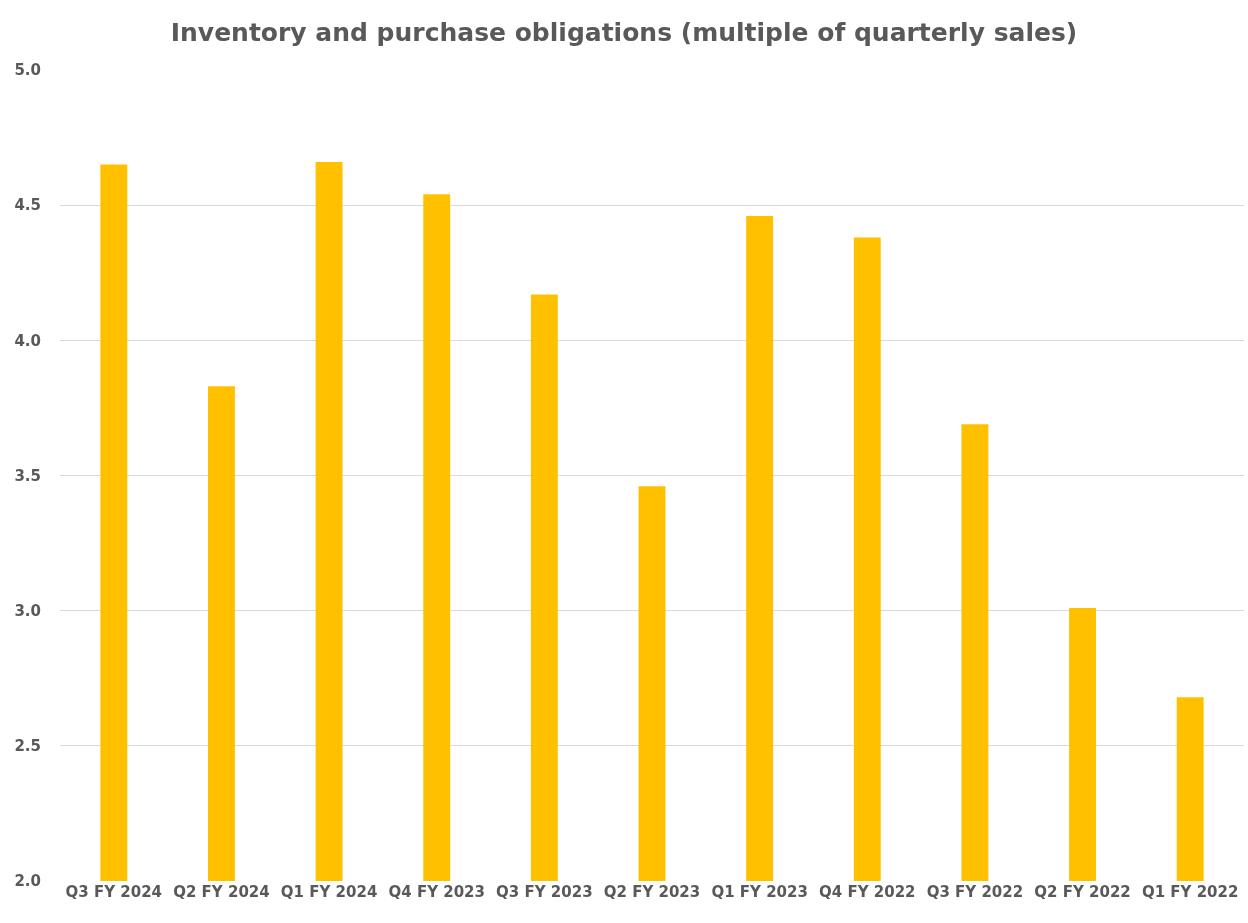  What do you see at coordinates (27, 340) in the screenshot?
I see `y-tick-label: 4.0` at bounding box center [27, 340].